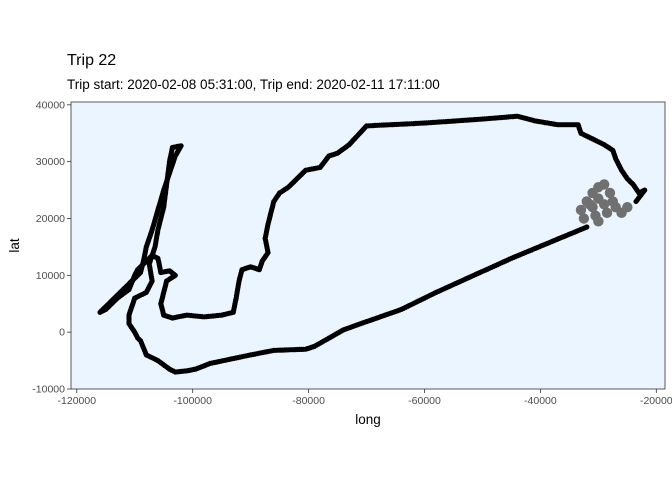  I want to click on cluster-series, so click(604, 203).